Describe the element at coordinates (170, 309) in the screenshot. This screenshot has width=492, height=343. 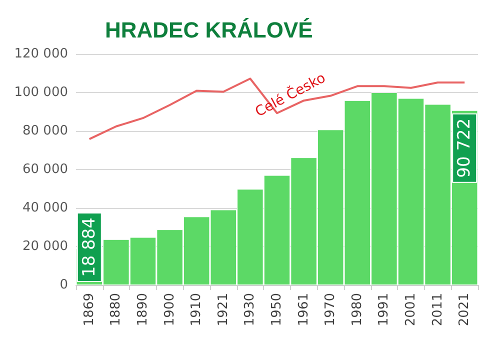
I see `x-tick-label: 1900` at that location.